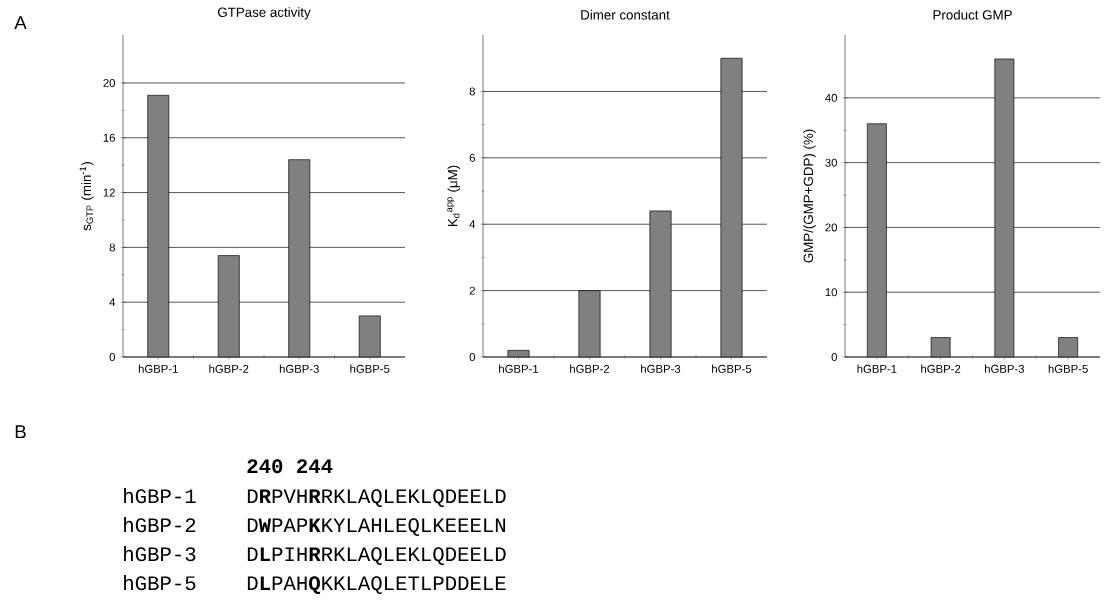 The image size is (1117, 608). Describe the element at coordinates (109, 137) in the screenshot. I see `y-tick-label: 16` at that location.